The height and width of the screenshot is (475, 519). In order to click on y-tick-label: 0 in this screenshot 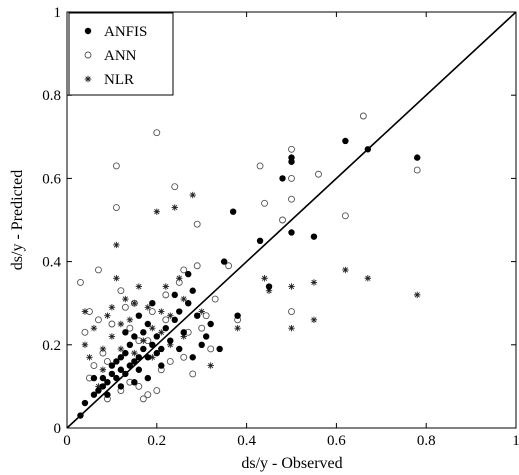, I will do `click(58, 429)`.